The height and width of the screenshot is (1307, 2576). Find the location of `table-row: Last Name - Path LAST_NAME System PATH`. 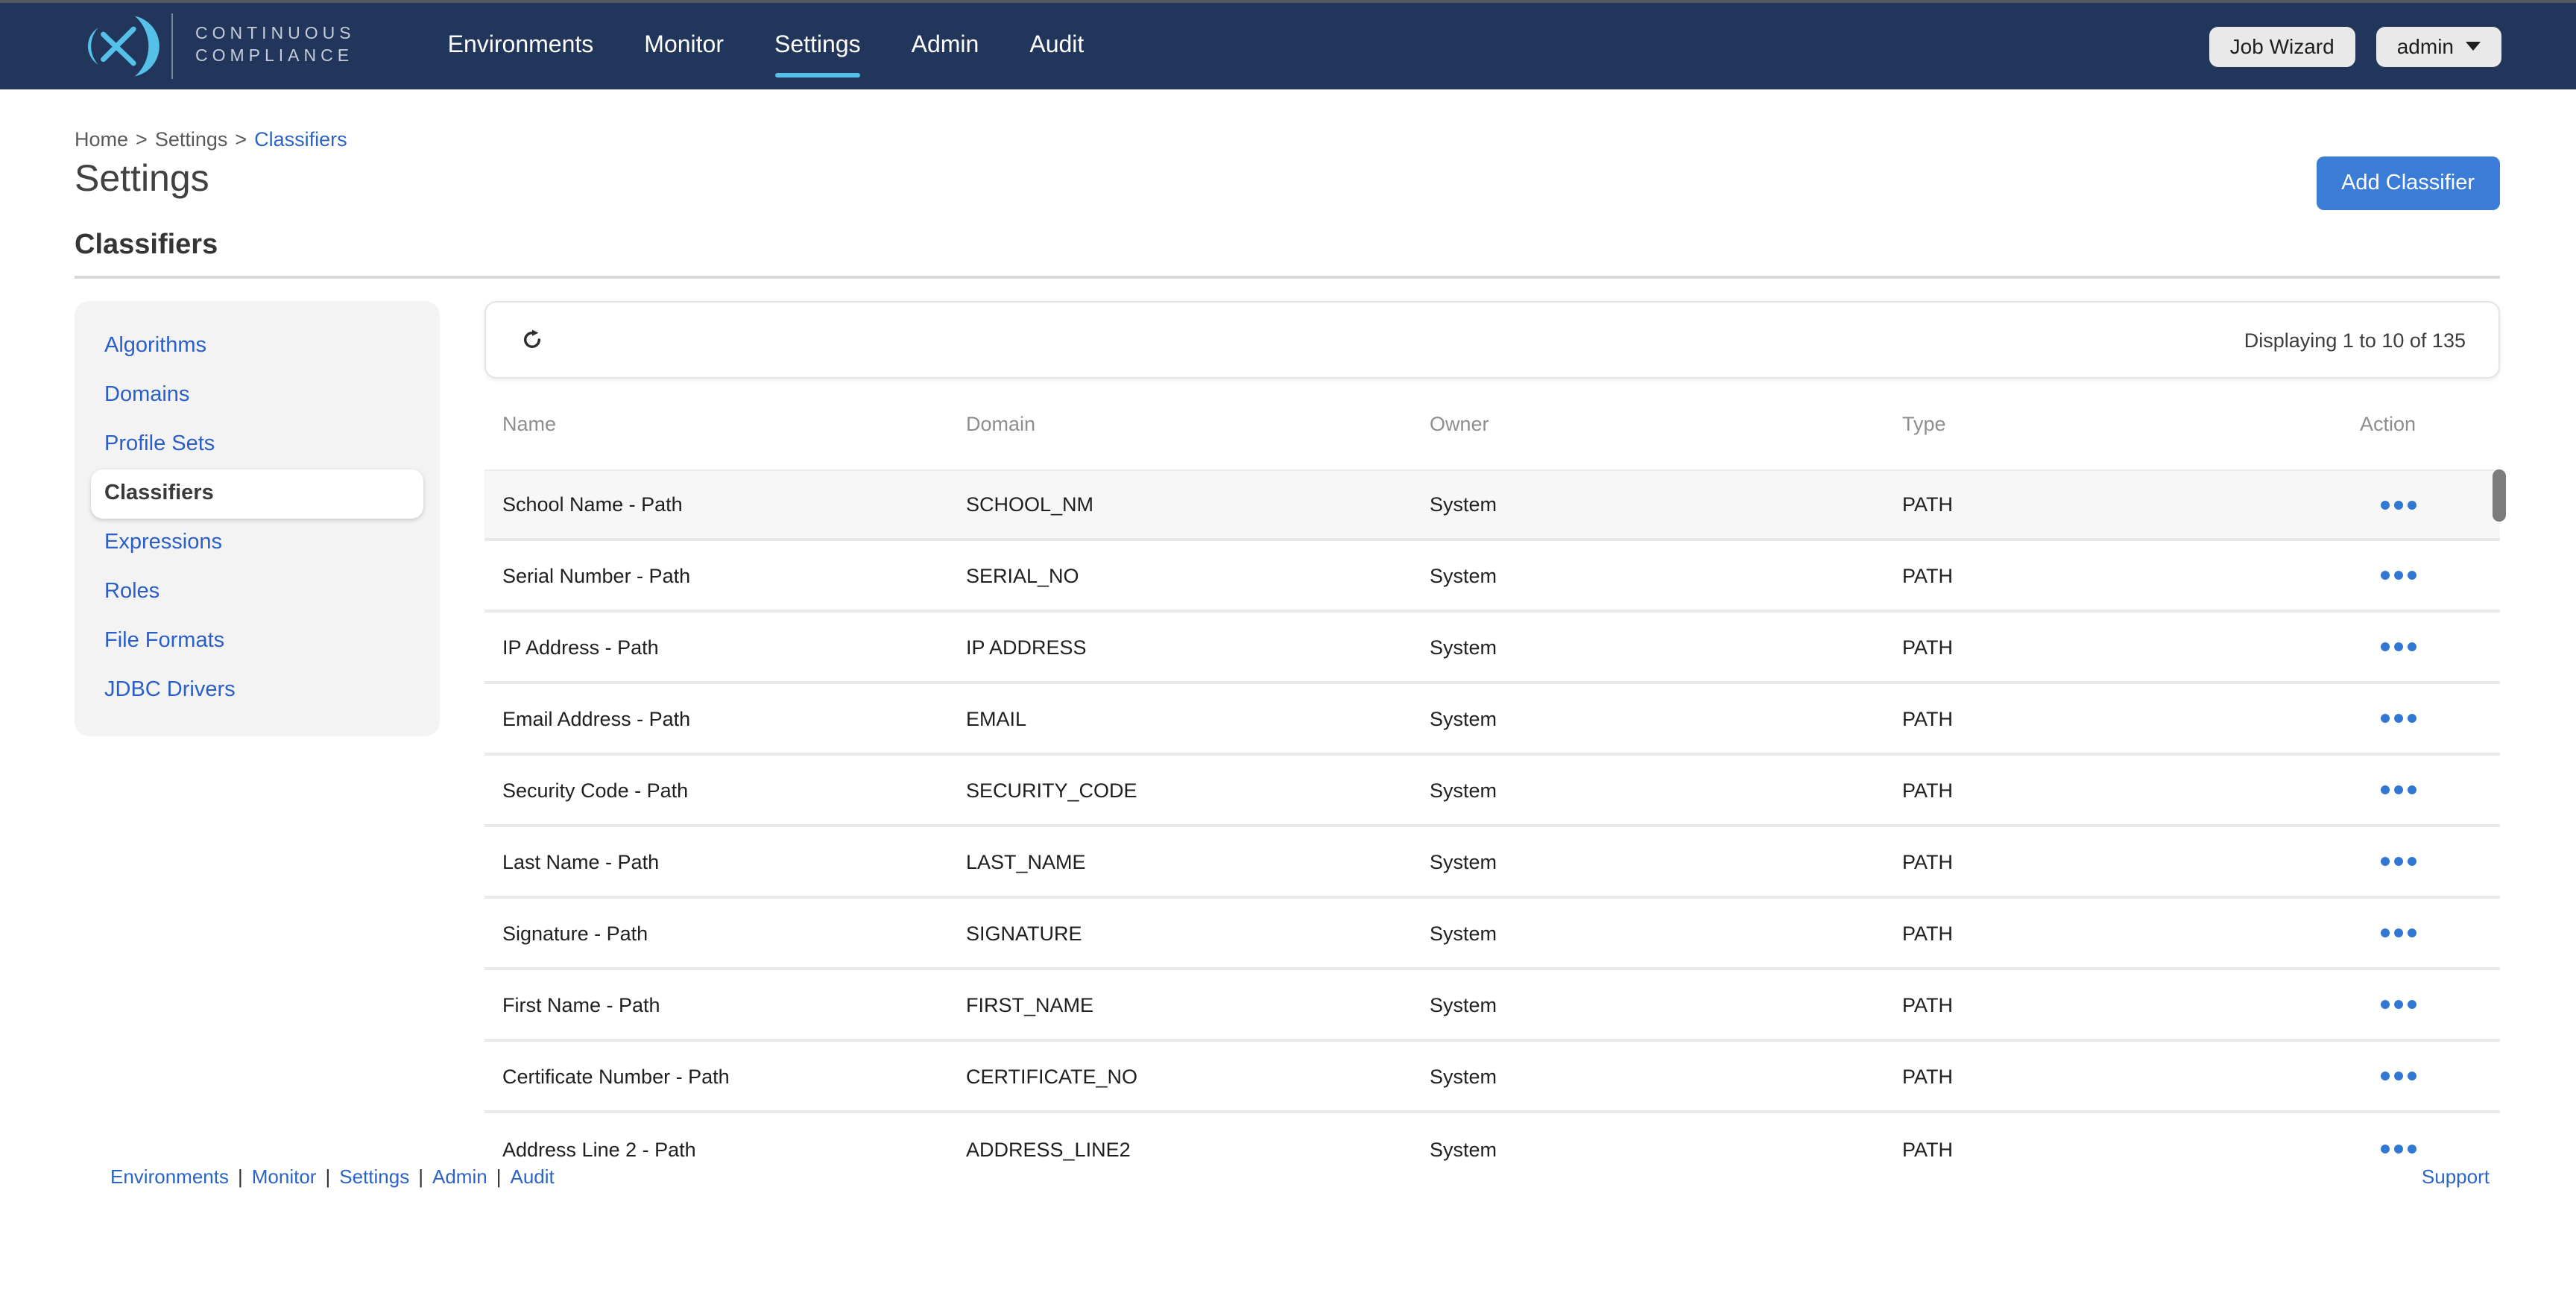

table-row: Last Name - Path LAST_NAME System PATH is located at coordinates (1492, 863).